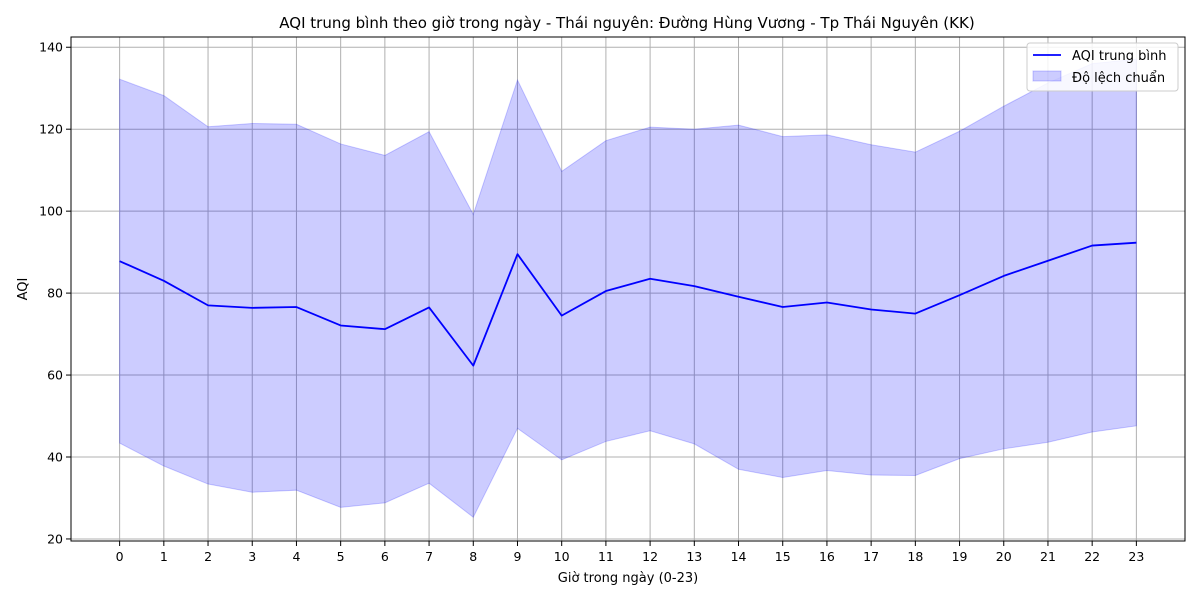 This screenshot has height=600, width=1200. What do you see at coordinates (630, 552) in the screenshot?
I see `x-axis-ticks: 0 1 2 3 4 5 6 7 8 9 10 11 12 13 14 15 16 17 18 19 20 21 22 23` at bounding box center [630, 552].